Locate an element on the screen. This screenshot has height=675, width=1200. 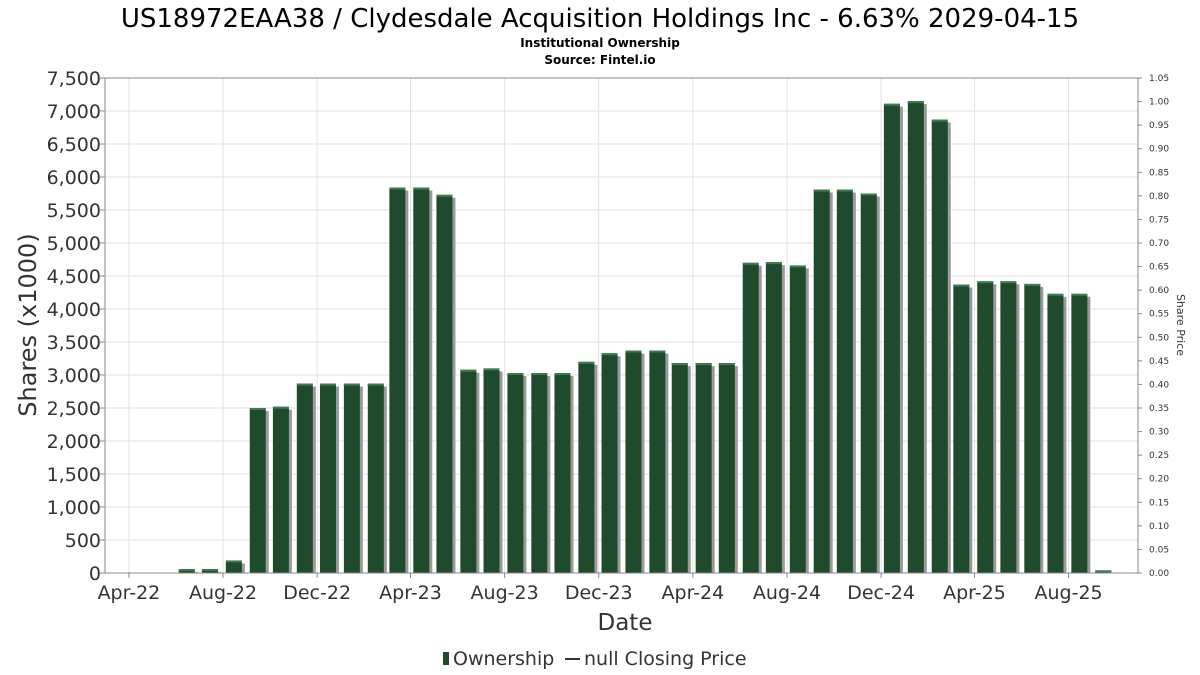
y2-tick-label: 0.50 is located at coordinates (1159, 338).